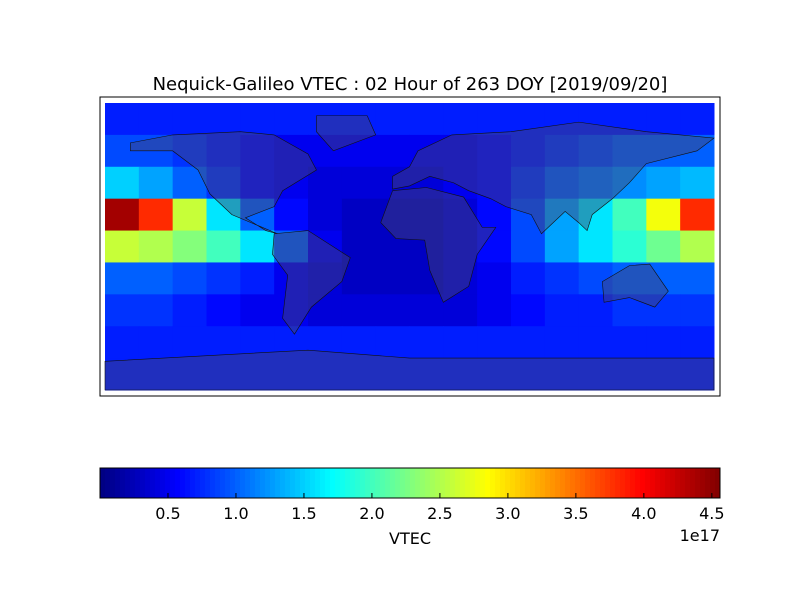 This screenshot has width=800, height=600. Describe the element at coordinates (711, 513) in the screenshot. I see `colorbar-tick-label: 4.5` at that location.